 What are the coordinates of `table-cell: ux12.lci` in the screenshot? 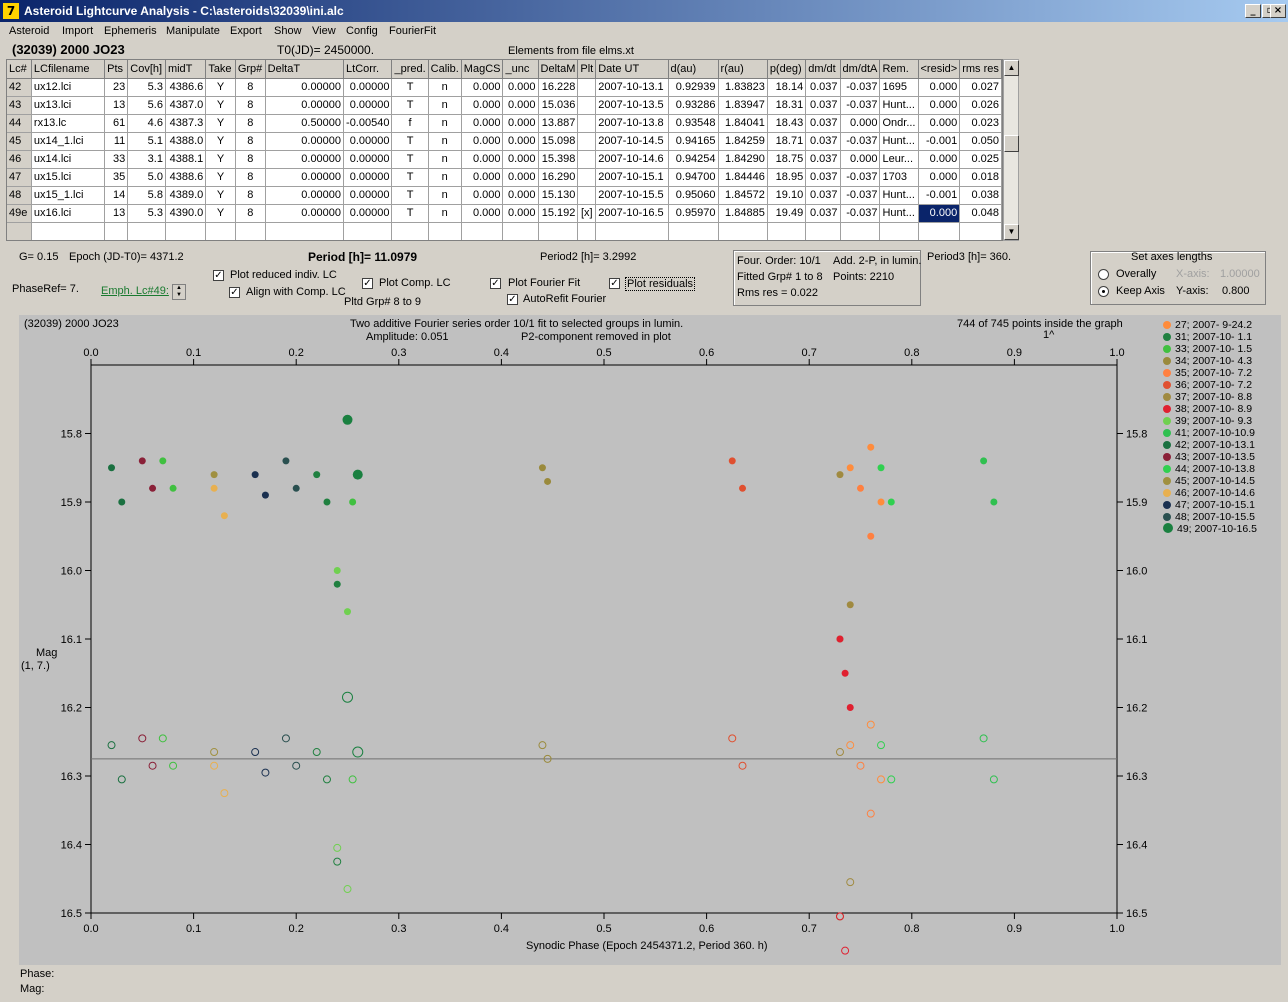 It's located at (68, 87).